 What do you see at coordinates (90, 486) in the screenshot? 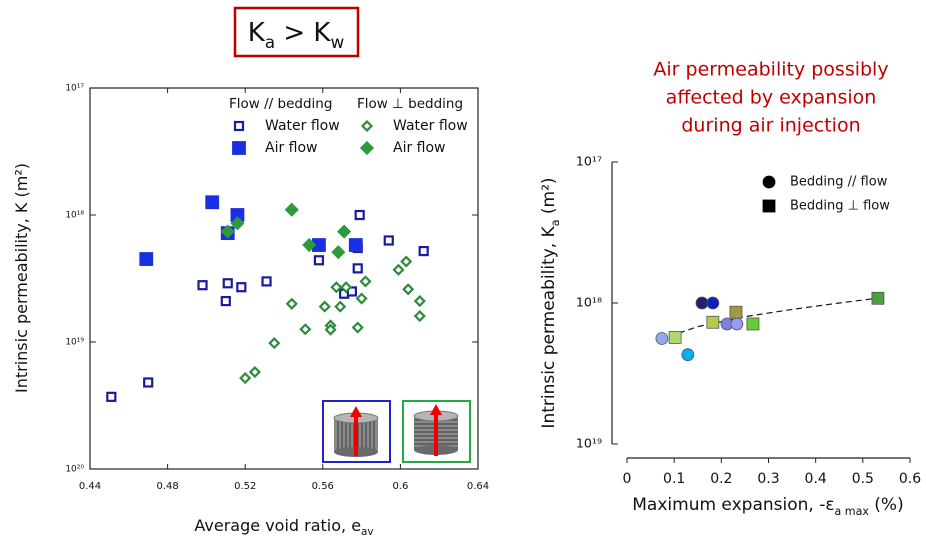
I see `x-tick-label: 0.44` at bounding box center [90, 486].